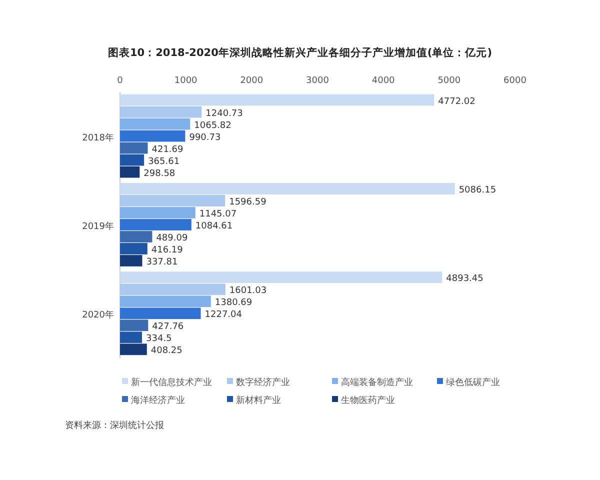 This screenshot has height=480, width=600. What do you see at coordinates (160, 173) in the screenshot?
I see `data-label: 298.58` at bounding box center [160, 173].